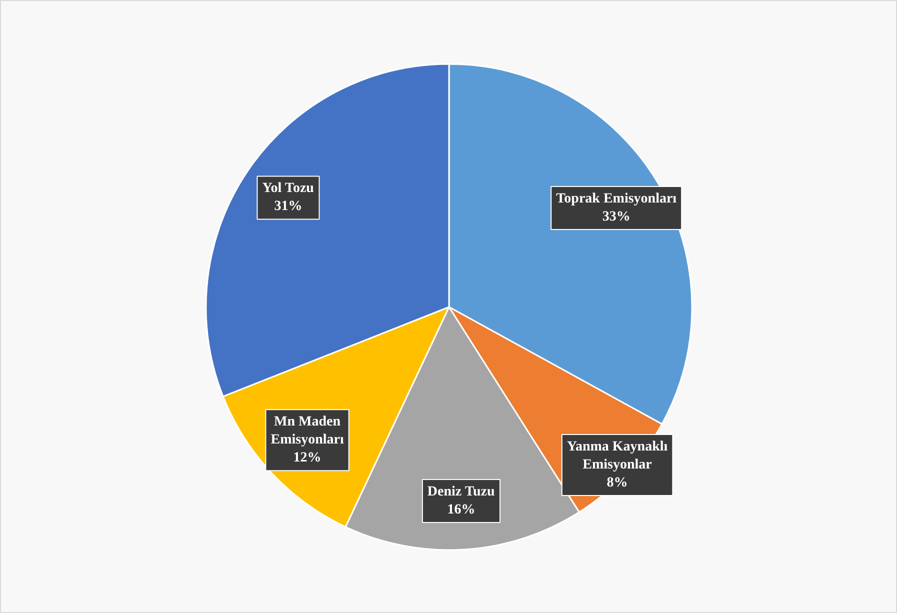 Image resolution: width=897 pixels, height=613 pixels. I want to click on data-label: 8%, so click(617, 483).